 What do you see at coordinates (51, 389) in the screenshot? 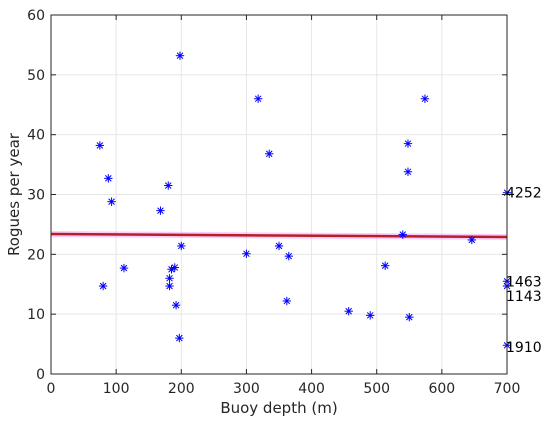
I see `x-tick-label: 0` at bounding box center [51, 389].